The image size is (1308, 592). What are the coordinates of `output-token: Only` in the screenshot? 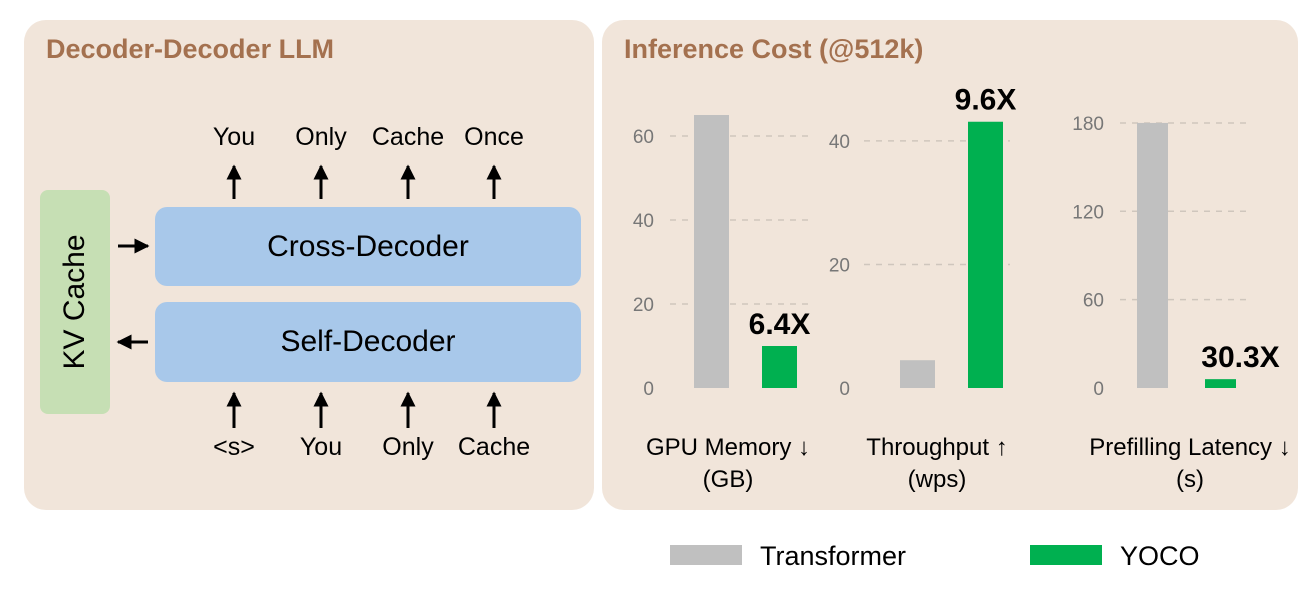 It's located at (321, 137).